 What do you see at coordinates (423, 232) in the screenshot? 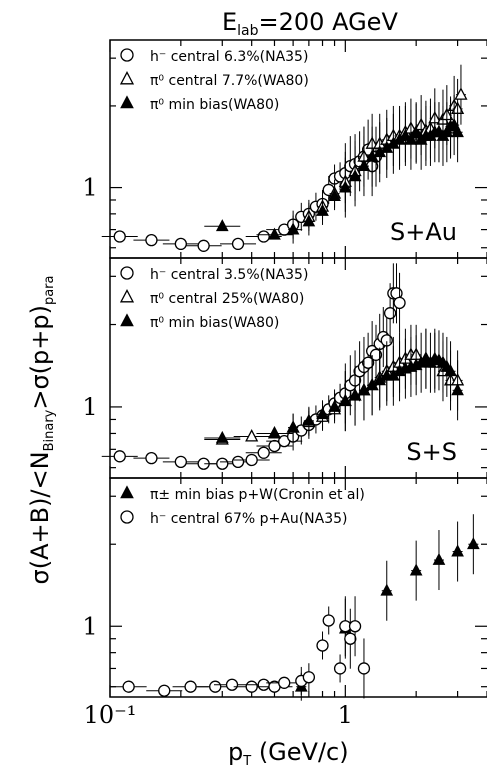
I see `panel-label: S+Au` at bounding box center [423, 232].